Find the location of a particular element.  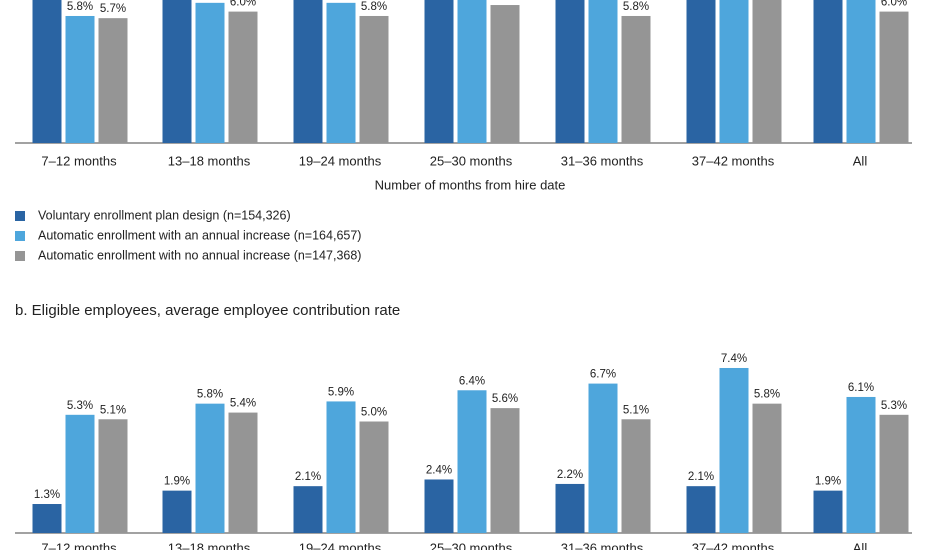

value-label: 5.7% is located at coordinates (113, 9).